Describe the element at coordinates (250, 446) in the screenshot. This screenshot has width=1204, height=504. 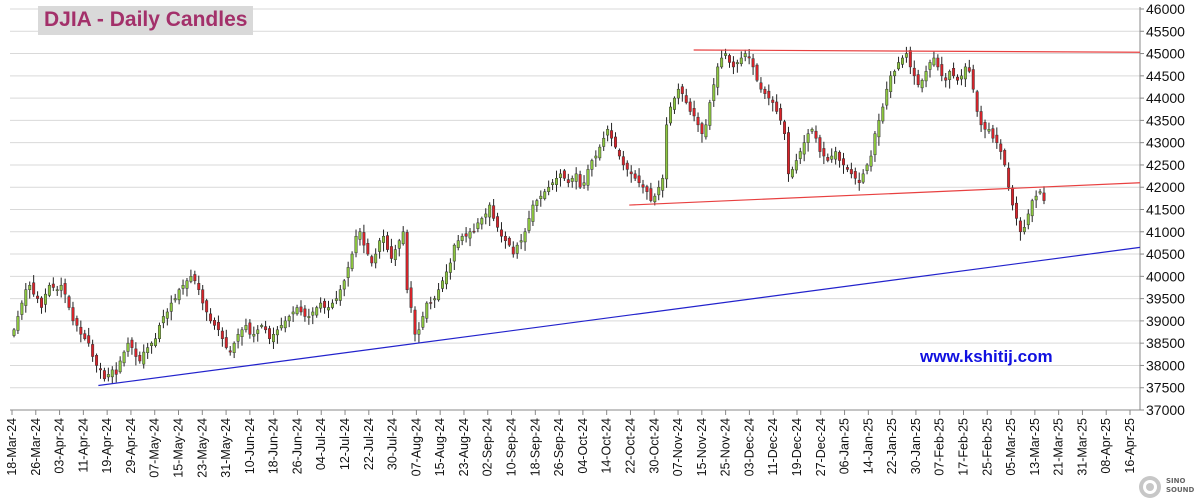
I see `x-tick-label: 10-Jun-24` at that location.